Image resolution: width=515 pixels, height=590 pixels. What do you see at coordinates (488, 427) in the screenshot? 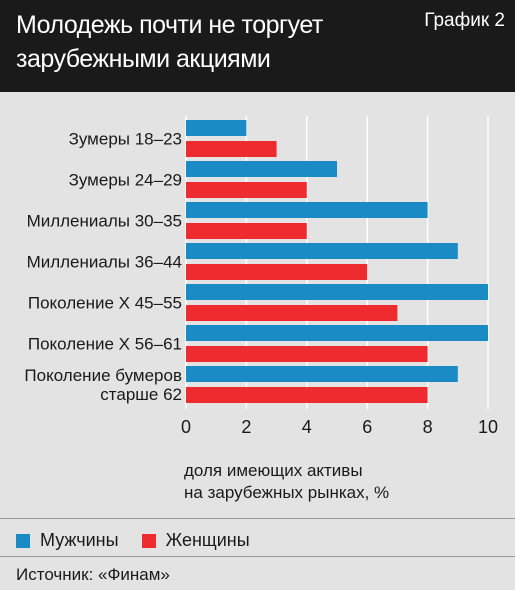
I see `x-tick-label-5: 10` at bounding box center [488, 427].